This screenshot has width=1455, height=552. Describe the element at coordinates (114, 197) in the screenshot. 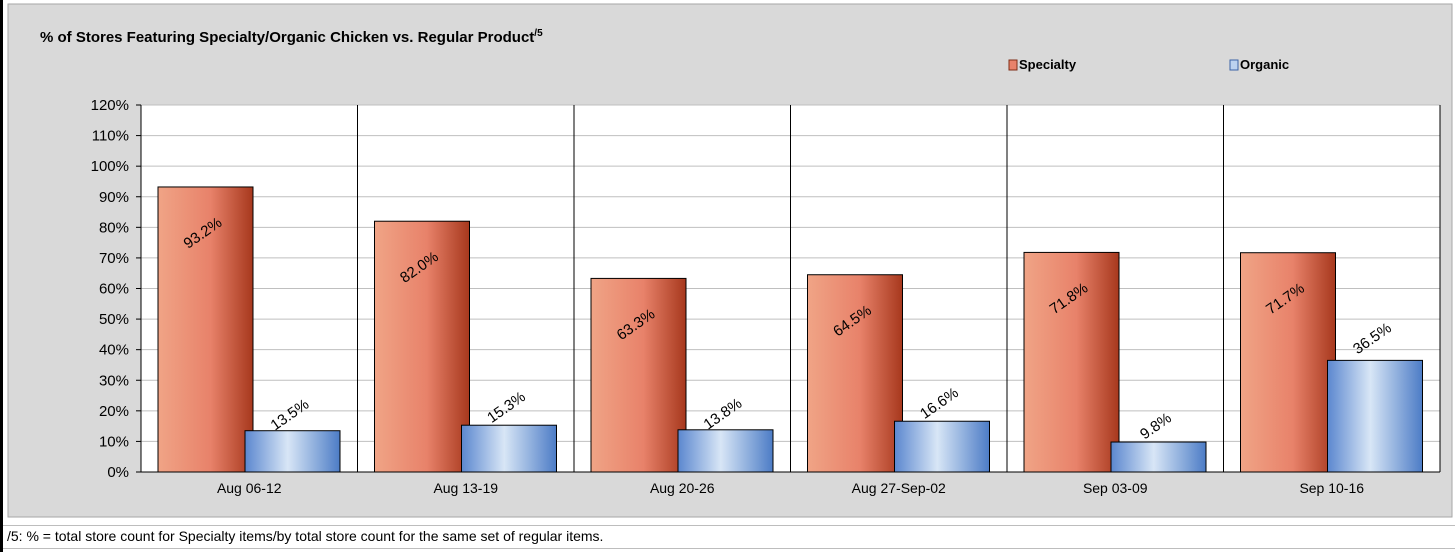

I see `y-tick-label: 90%` at that location.